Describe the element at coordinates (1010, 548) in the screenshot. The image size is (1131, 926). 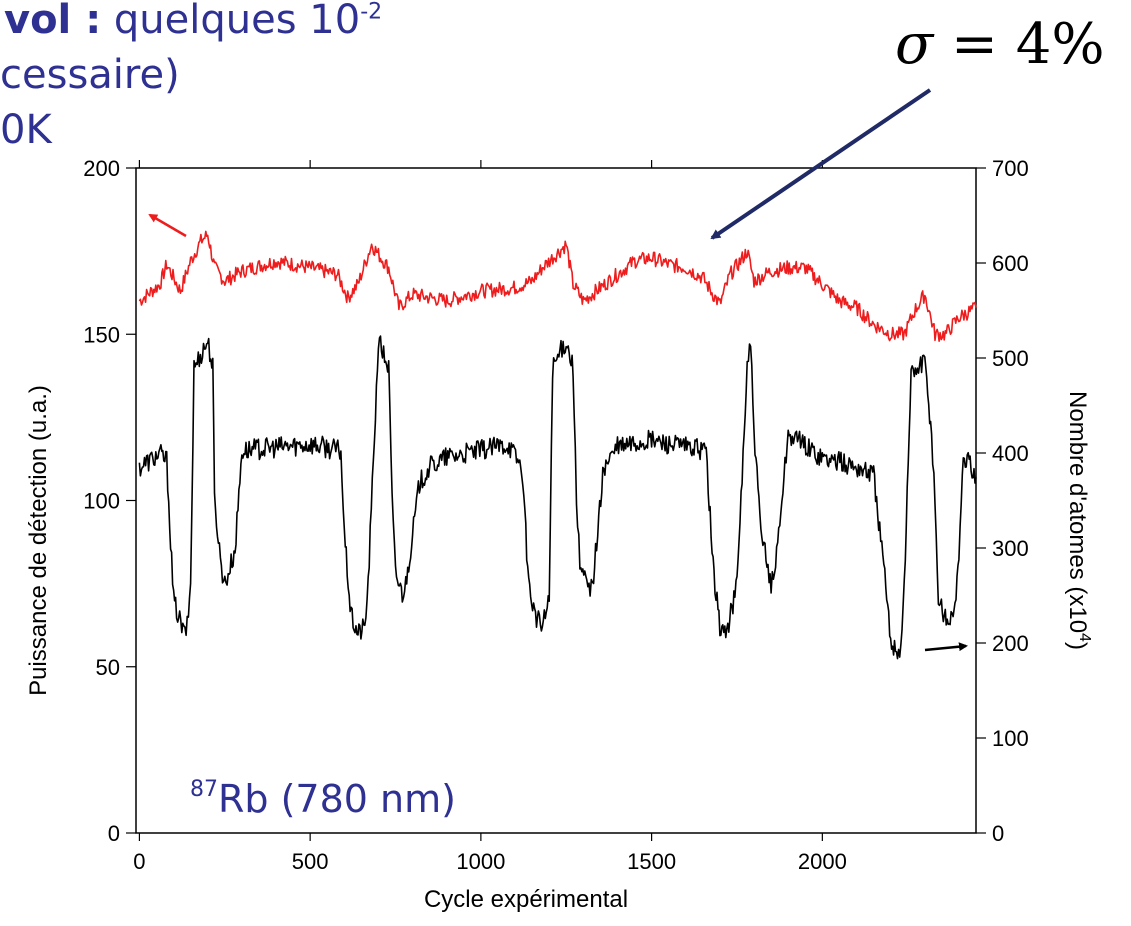
I see `right-tick-label: 300` at that location.